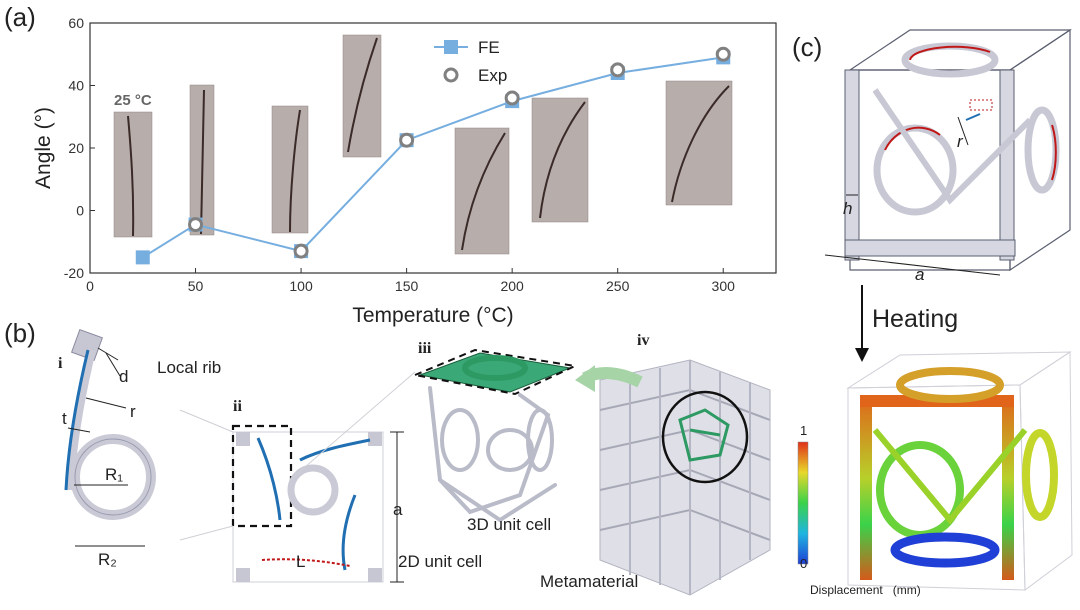  What do you see at coordinates (960, 141) in the screenshot?
I see `dim-r-label-c: r` at bounding box center [960, 141].